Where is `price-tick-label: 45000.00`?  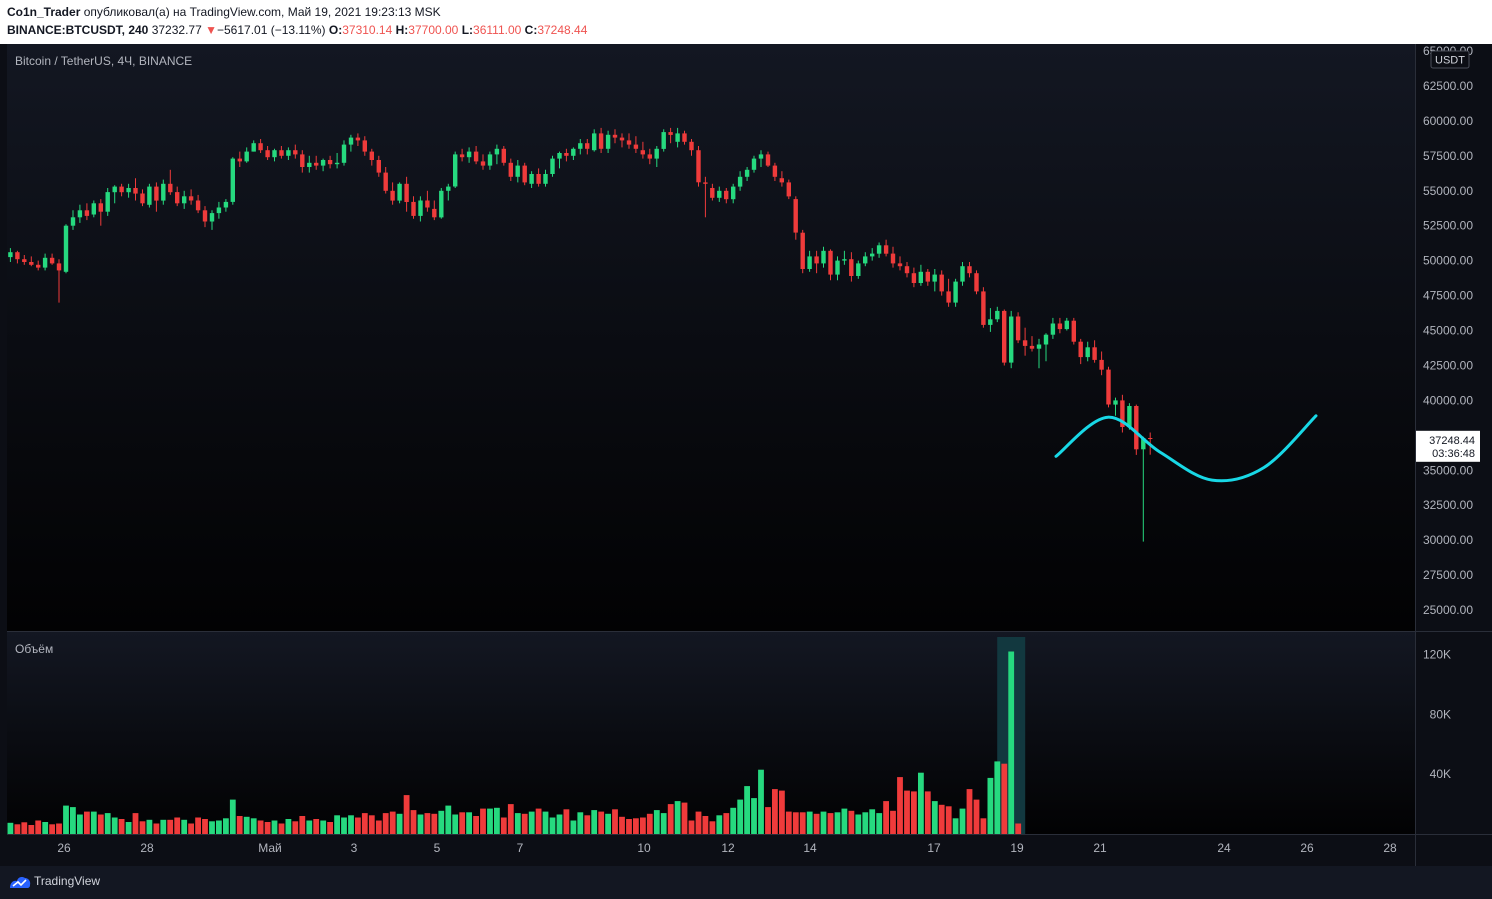
price-tick-label: 45000.00 is located at coordinates (1448, 331).